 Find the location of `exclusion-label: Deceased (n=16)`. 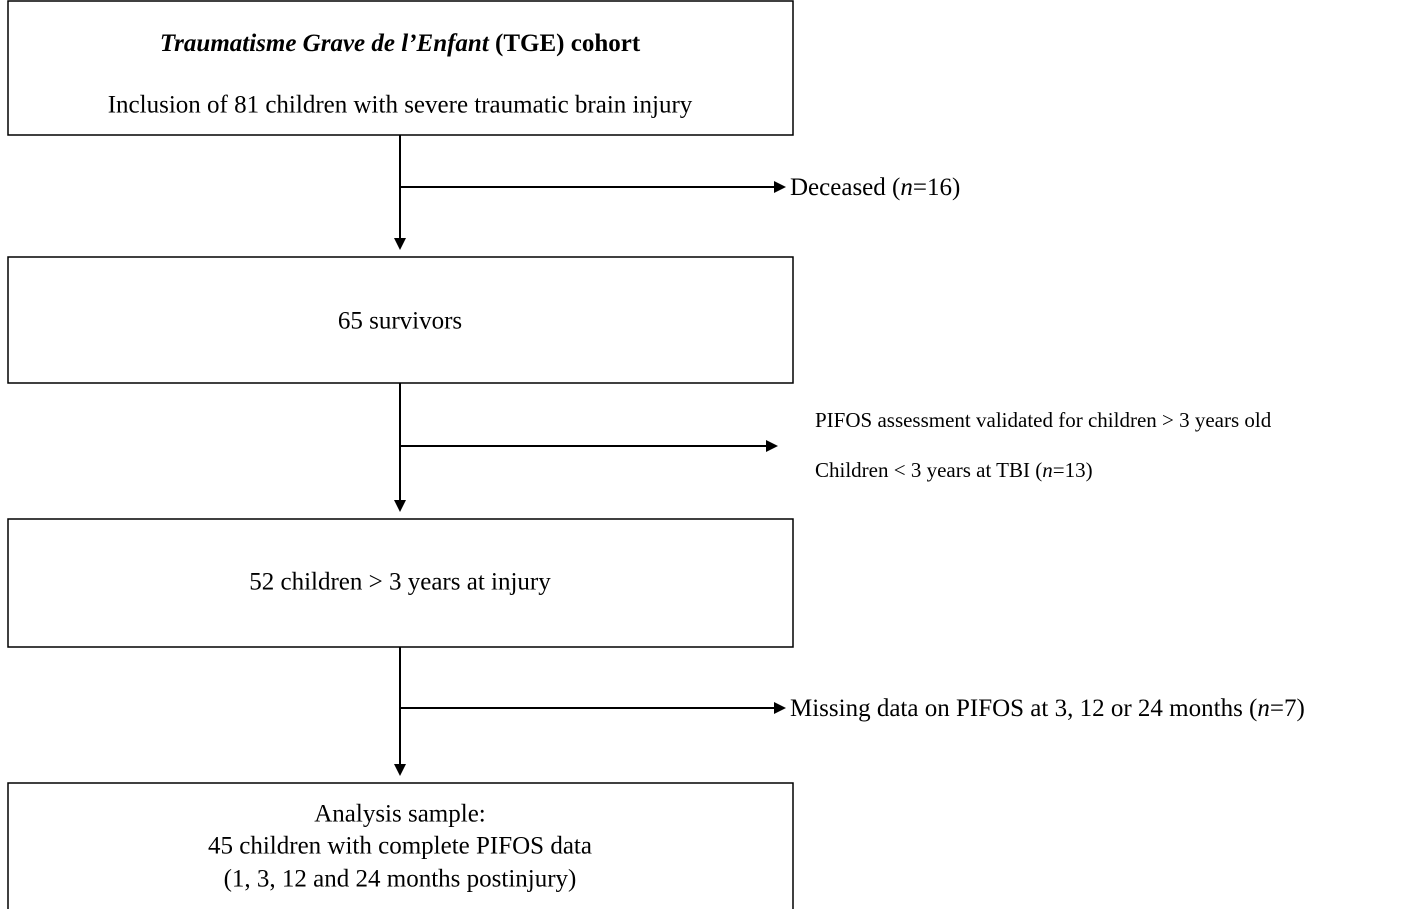

exclusion-label: Deceased (n=16) is located at coordinates (875, 187).